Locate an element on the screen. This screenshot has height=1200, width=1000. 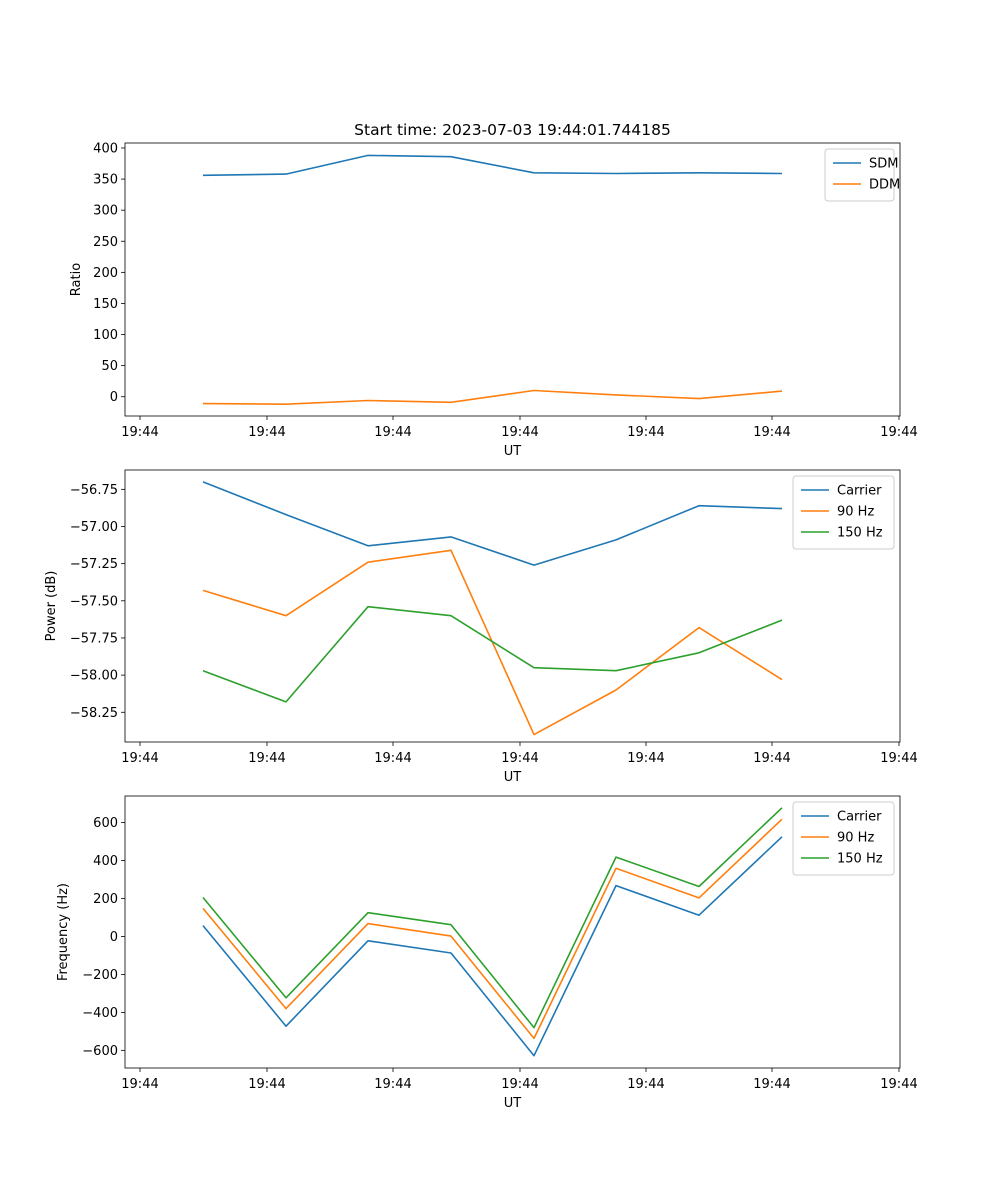
legend: SDM DDM is located at coordinates (862, 175).